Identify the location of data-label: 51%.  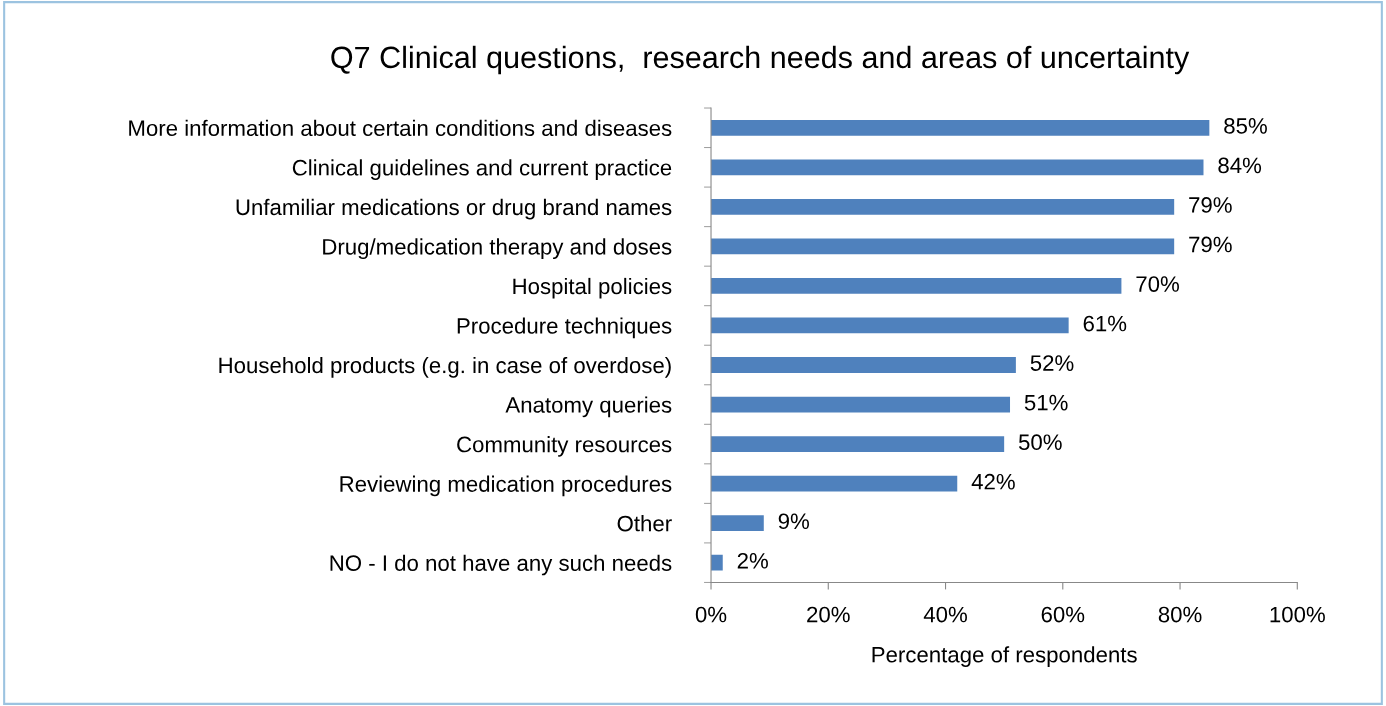
(1046, 402).